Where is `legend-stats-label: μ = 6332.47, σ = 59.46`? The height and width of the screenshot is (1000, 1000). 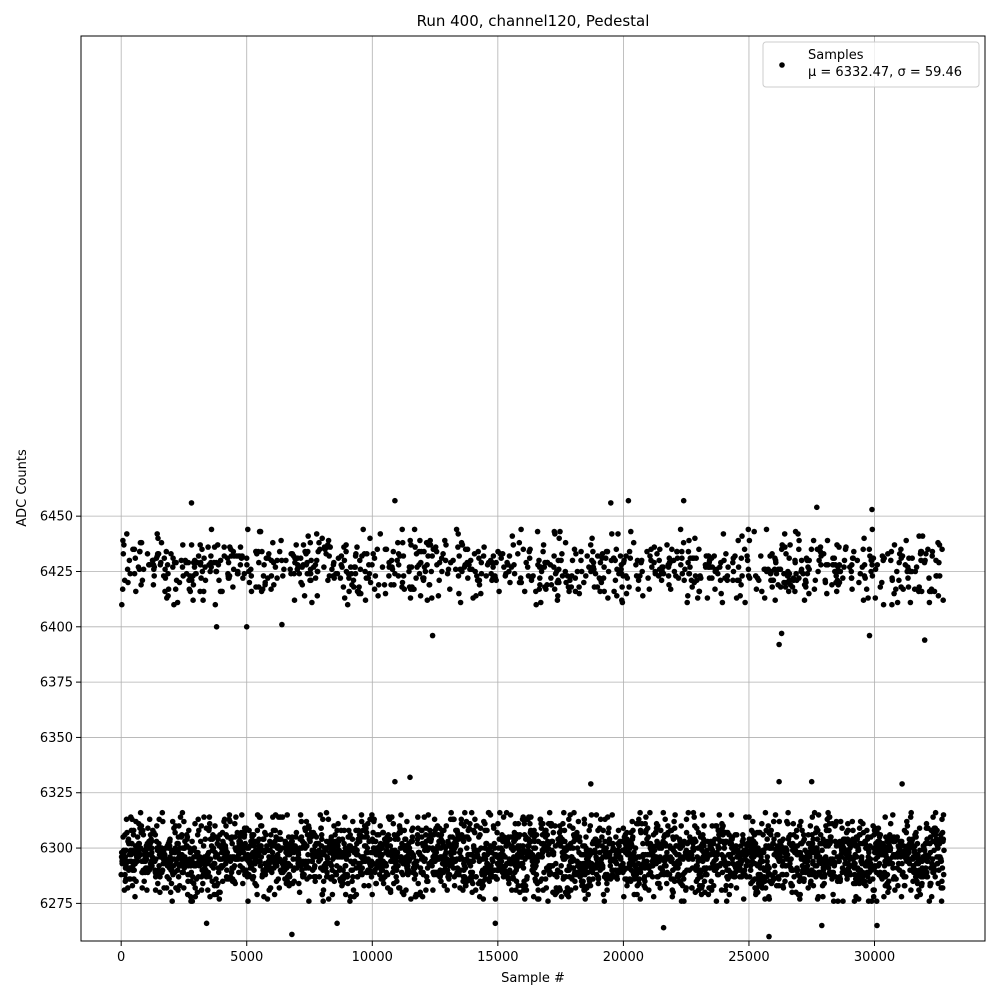 legend-stats-label: μ = 6332.47, σ = 59.46 is located at coordinates (885, 72).